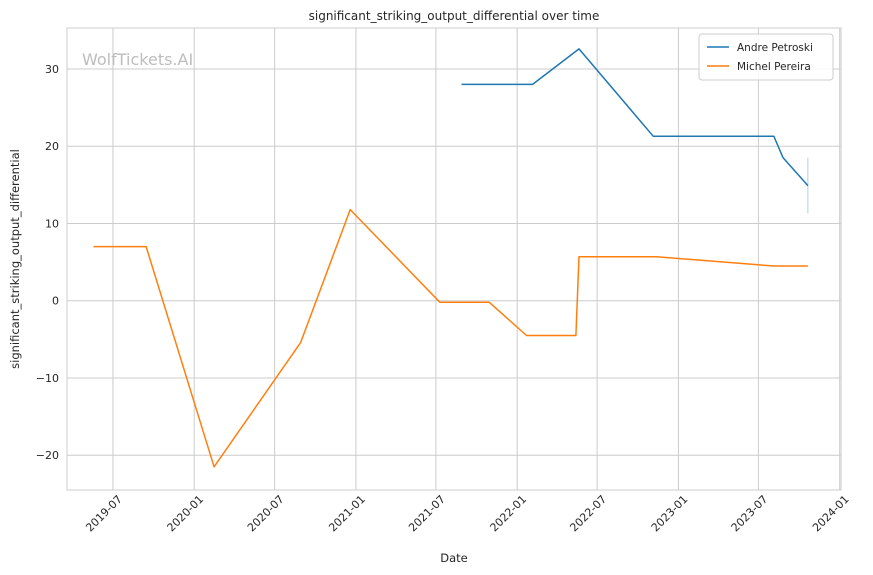  I want to click on legend-entry: Michel Pereira, so click(774, 67).